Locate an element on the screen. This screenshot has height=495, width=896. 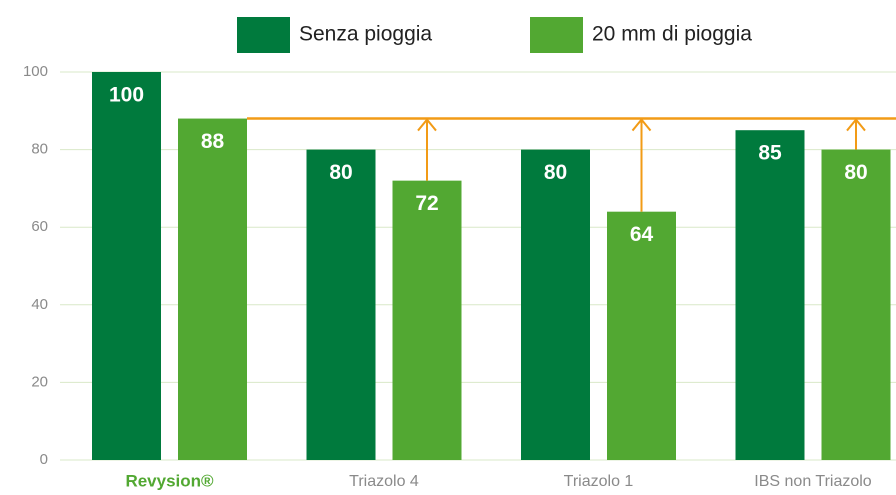
y-tick-label: 0 is located at coordinates (44, 459).